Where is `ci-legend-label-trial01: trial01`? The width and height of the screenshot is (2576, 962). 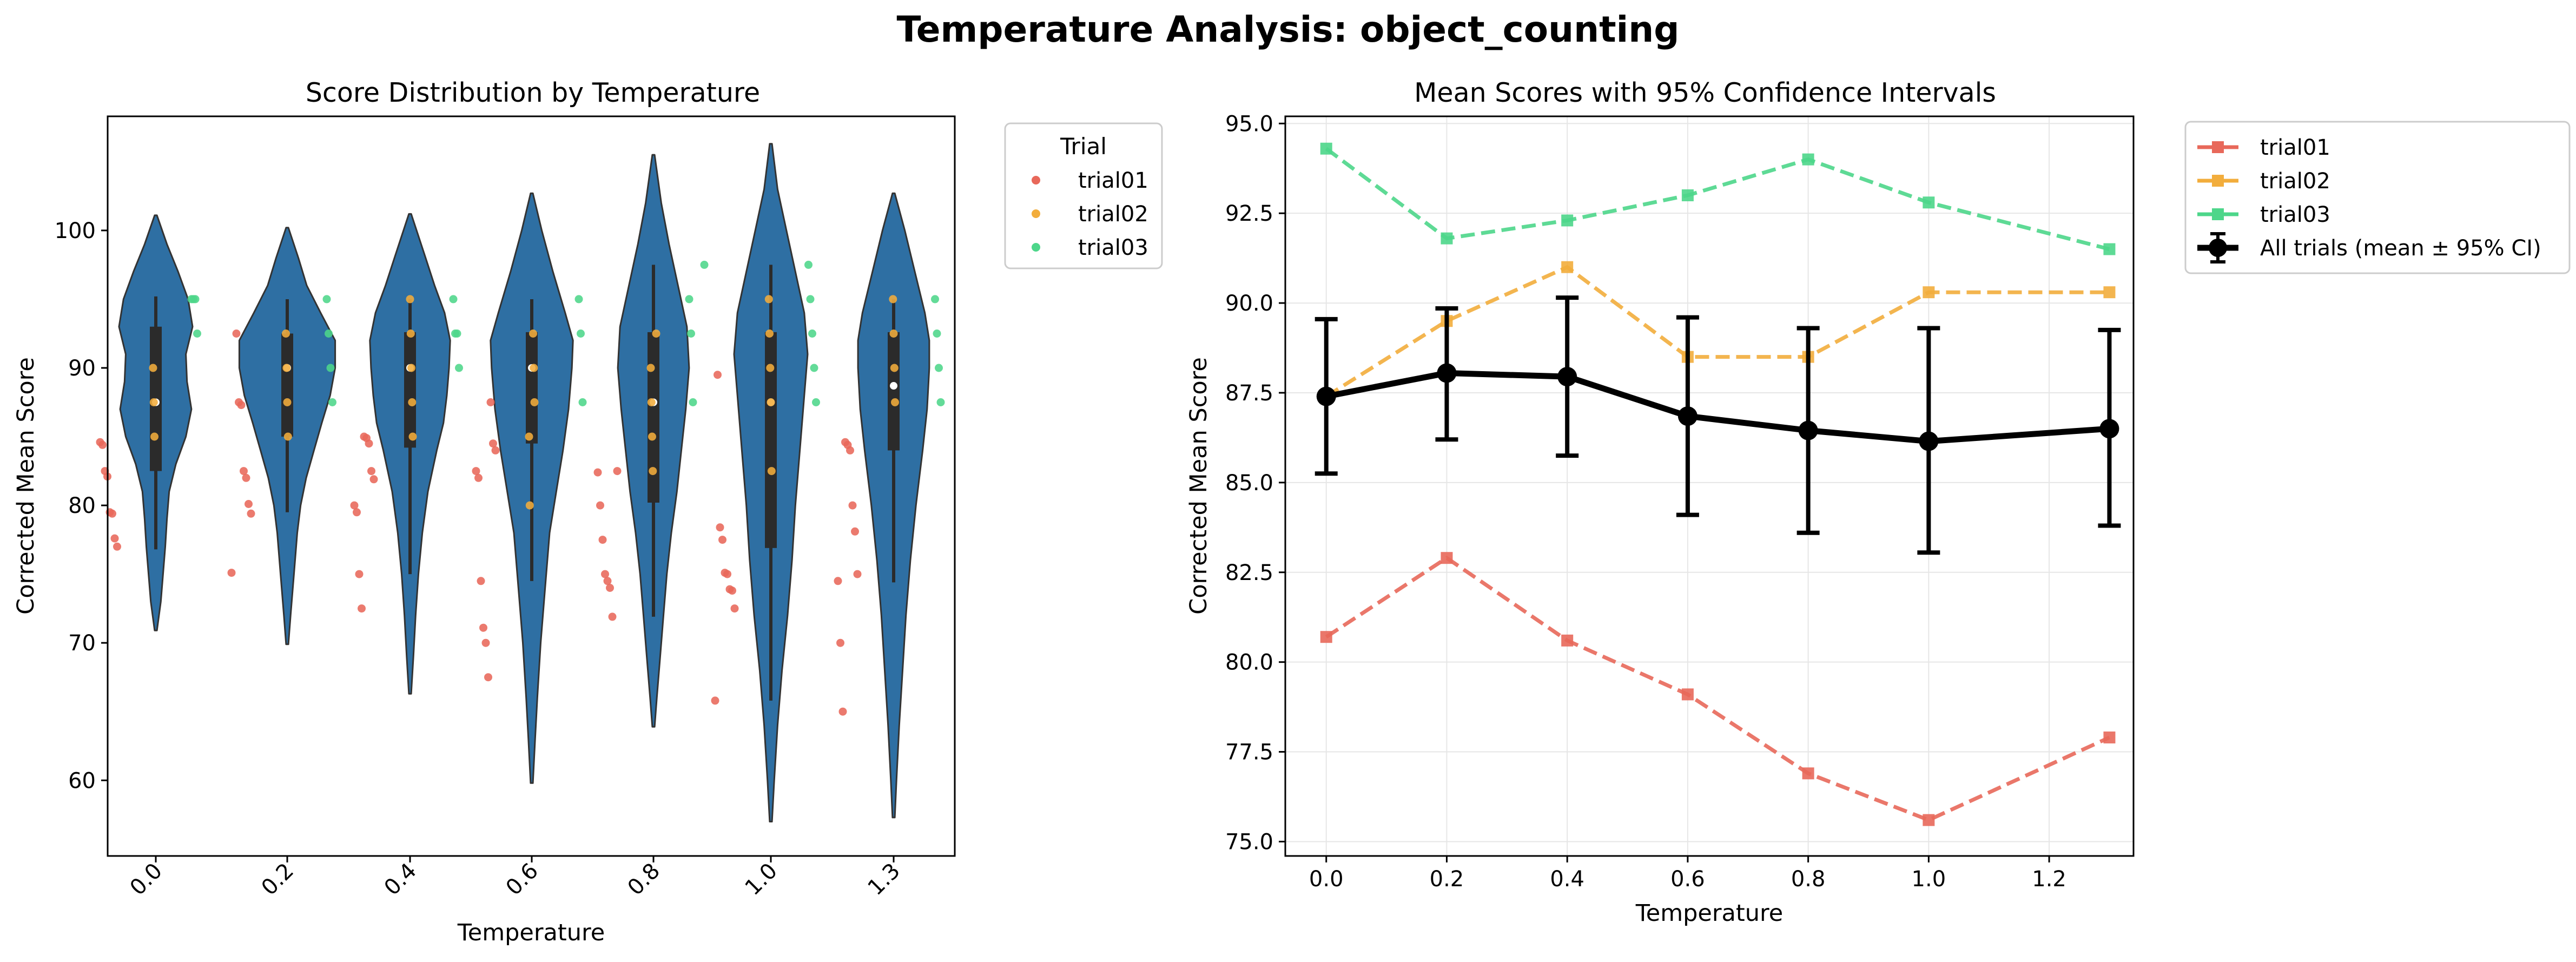 ci-legend-label-trial01: trial01 is located at coordinates (2295, 147).